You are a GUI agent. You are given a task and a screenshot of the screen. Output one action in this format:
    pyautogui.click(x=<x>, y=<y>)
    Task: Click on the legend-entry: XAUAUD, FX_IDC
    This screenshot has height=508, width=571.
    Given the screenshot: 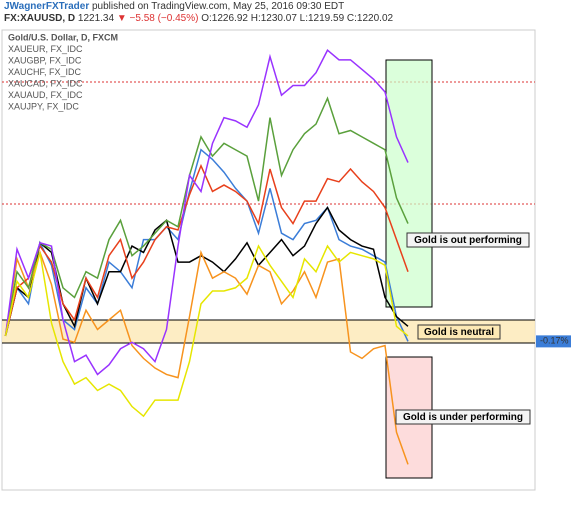 What is the action you would take?
    pyautogui.click(x=45, y=95)
    